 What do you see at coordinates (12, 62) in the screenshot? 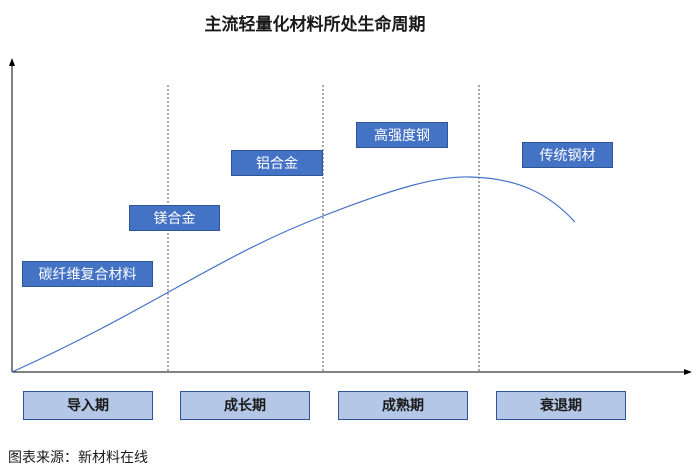
I see `y-axis-arrow-icon` at bounding box center [12, 62].